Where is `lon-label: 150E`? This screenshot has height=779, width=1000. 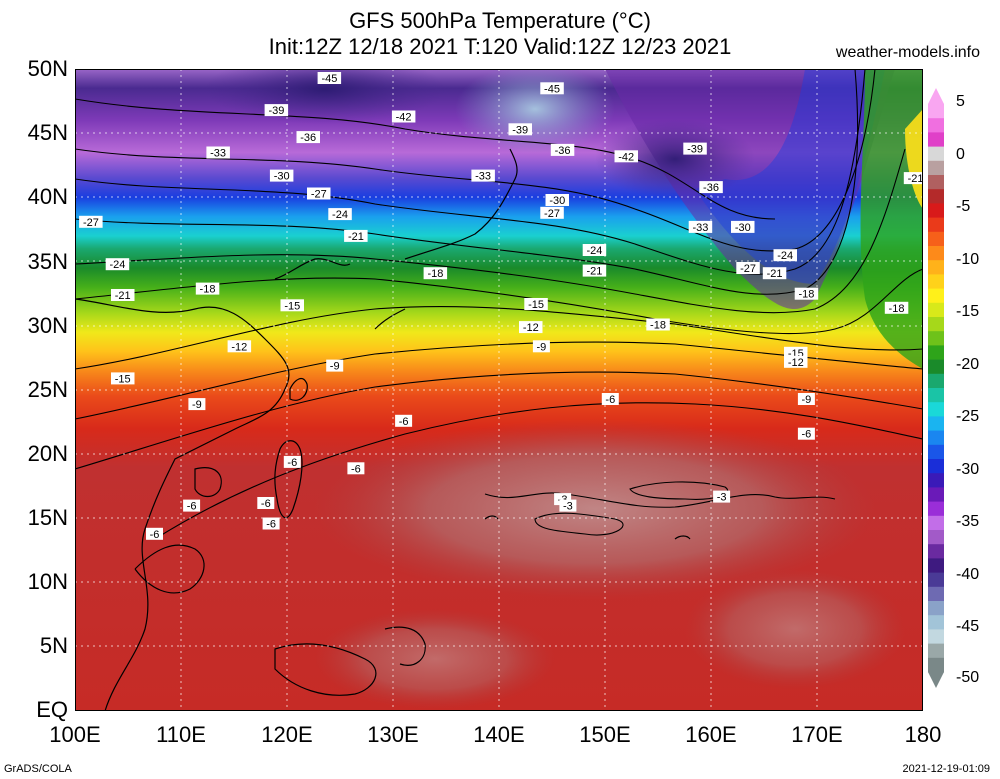 lon-label: 150E is located at coordinates (605, 734).